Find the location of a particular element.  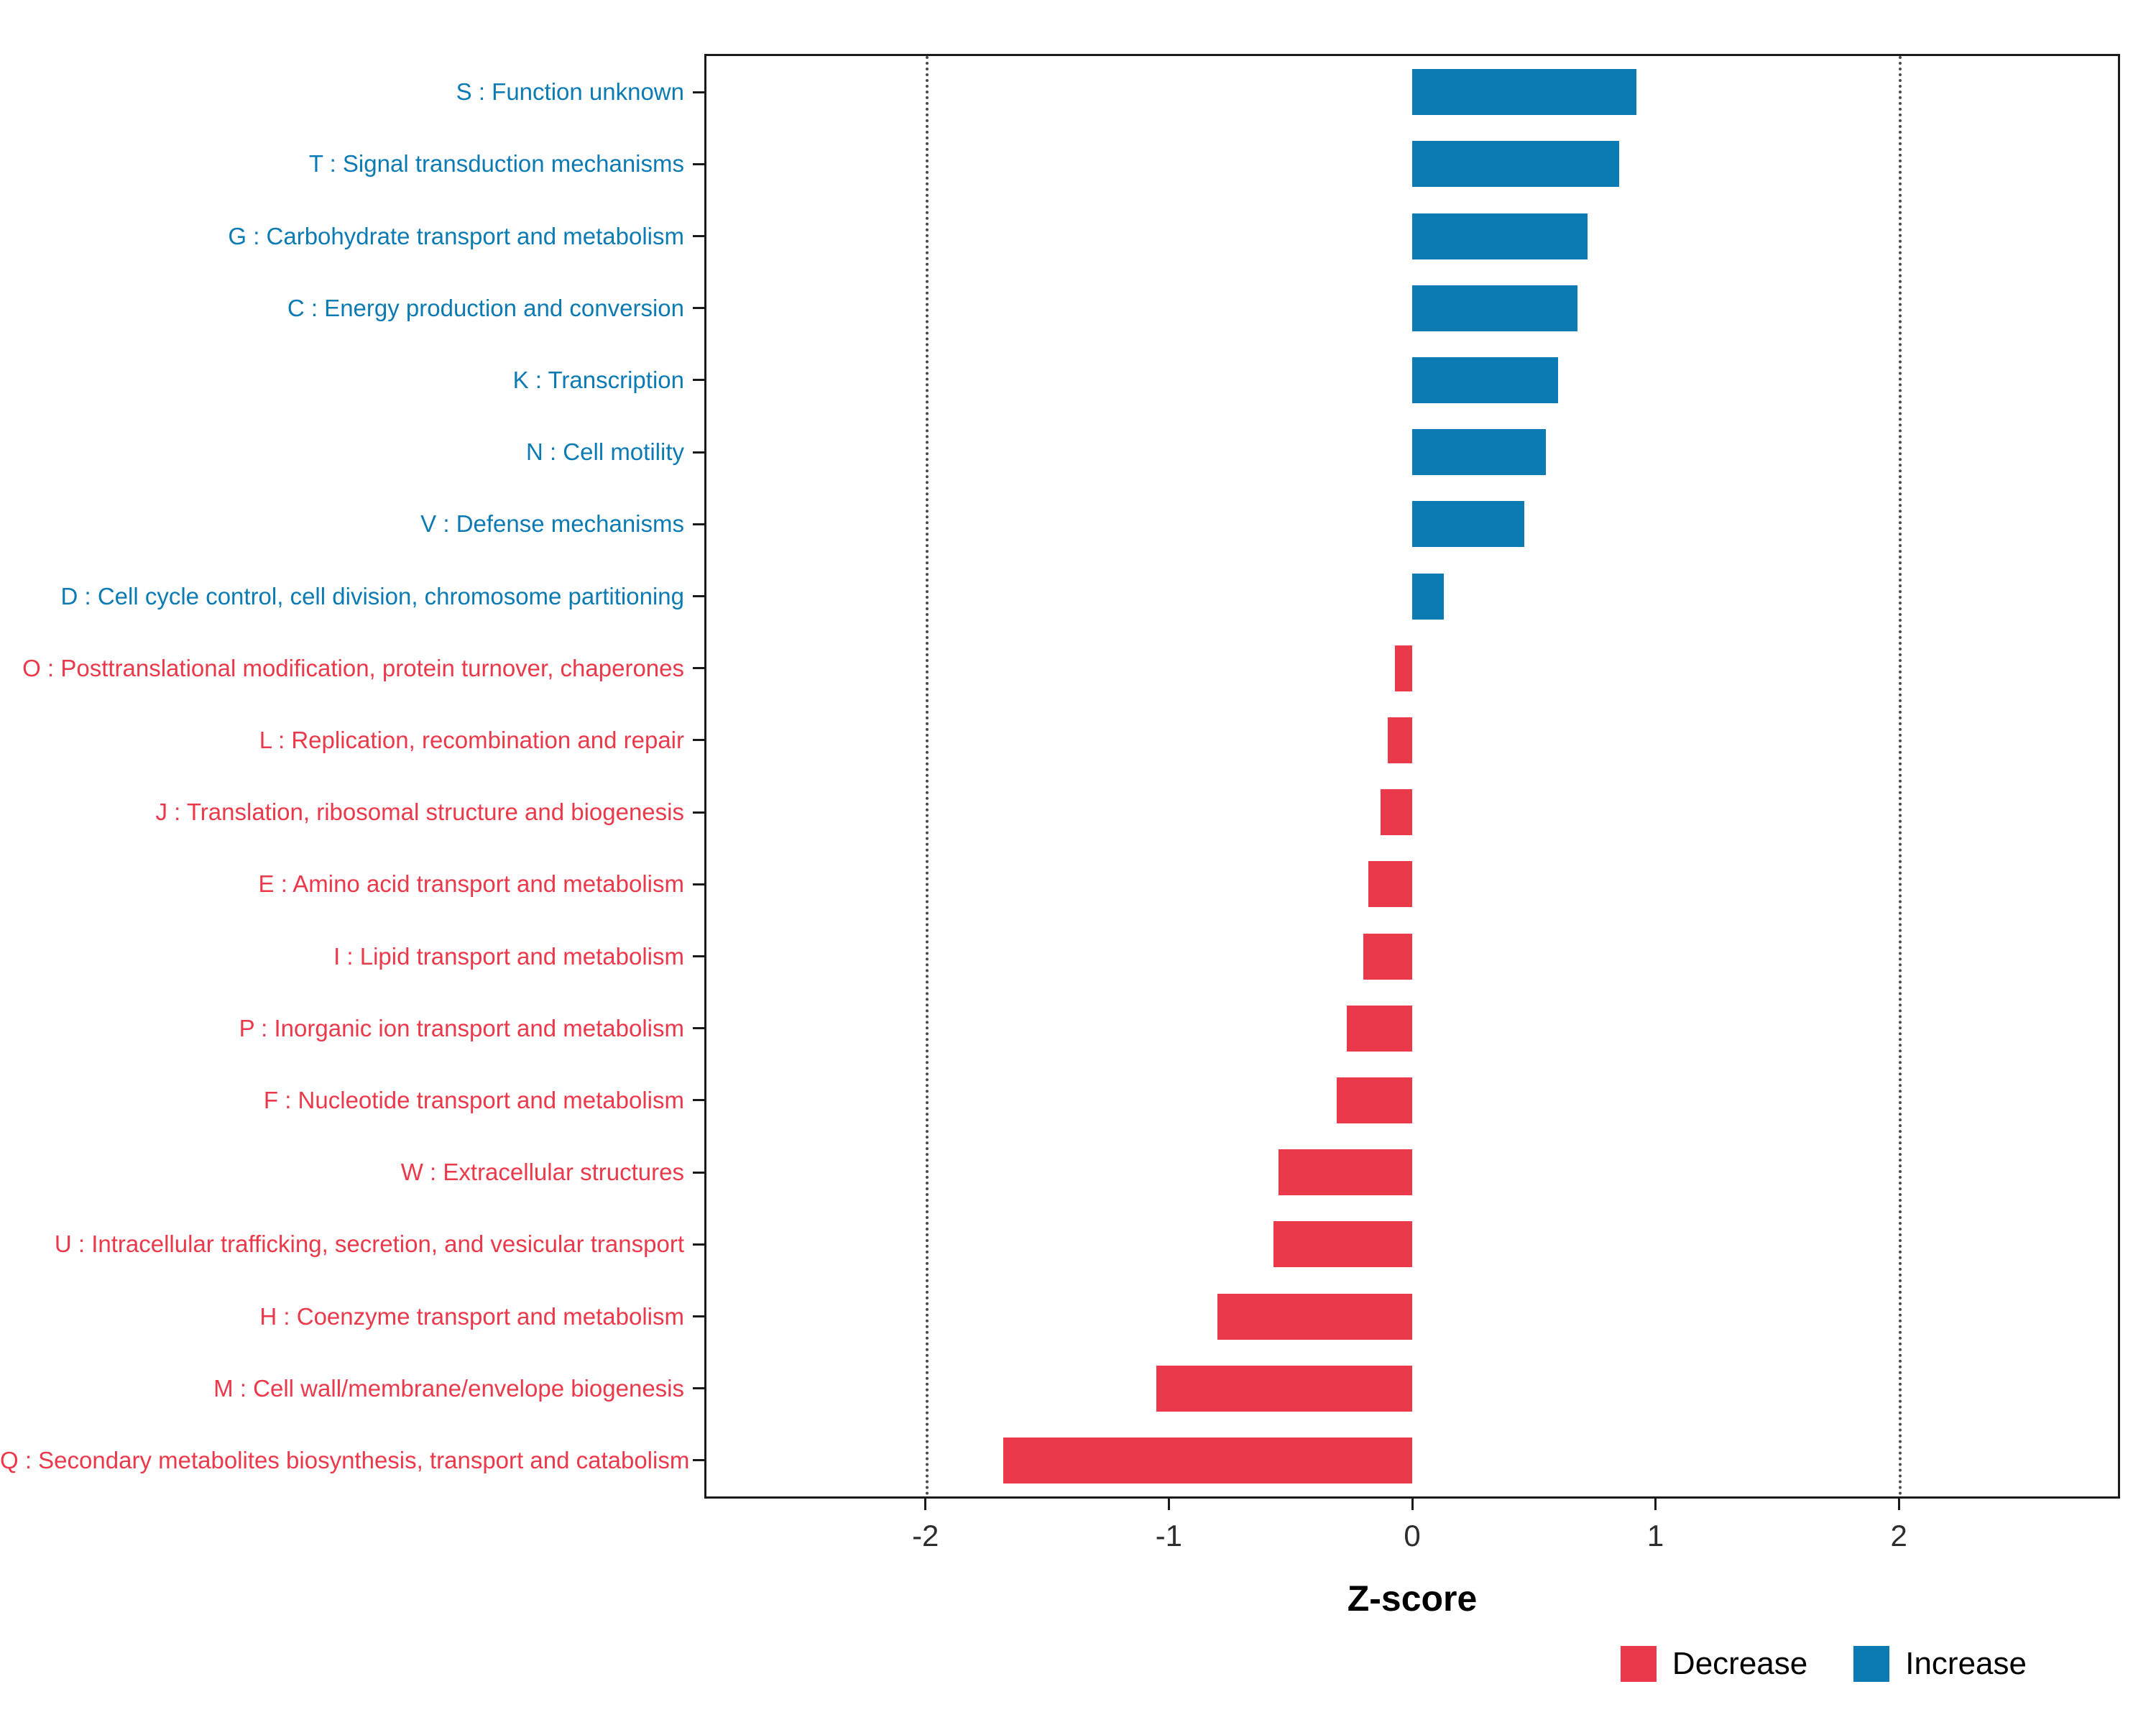

legend-label-increase: Increase is located at coordinates (1966, 1663).